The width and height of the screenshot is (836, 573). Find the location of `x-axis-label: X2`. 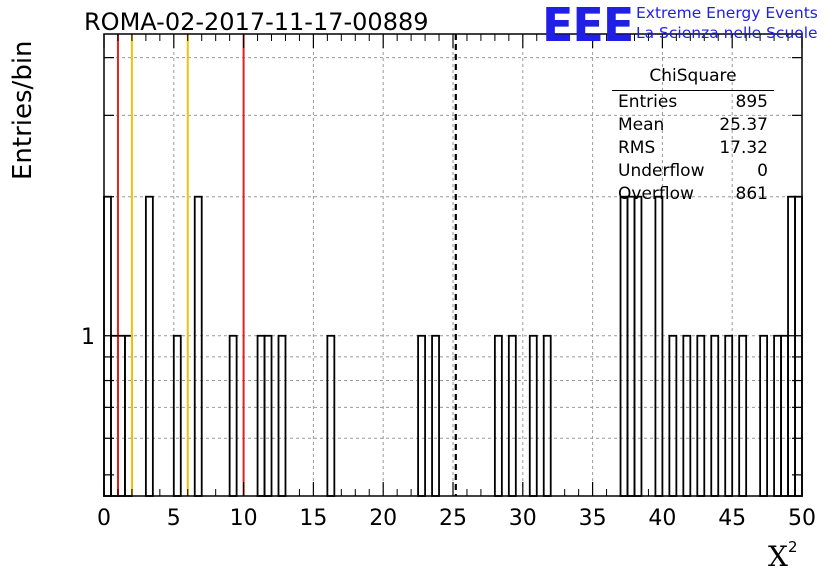

x-axis-label: X2 is located at coordinates (782, 555).